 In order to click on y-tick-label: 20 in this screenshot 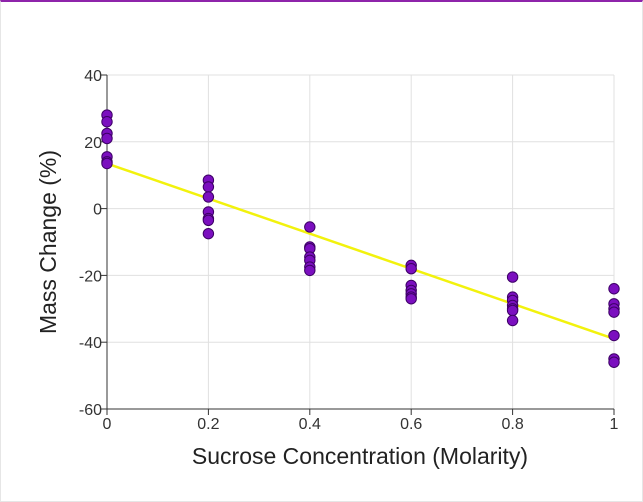, I will do `click(93, 143)`.